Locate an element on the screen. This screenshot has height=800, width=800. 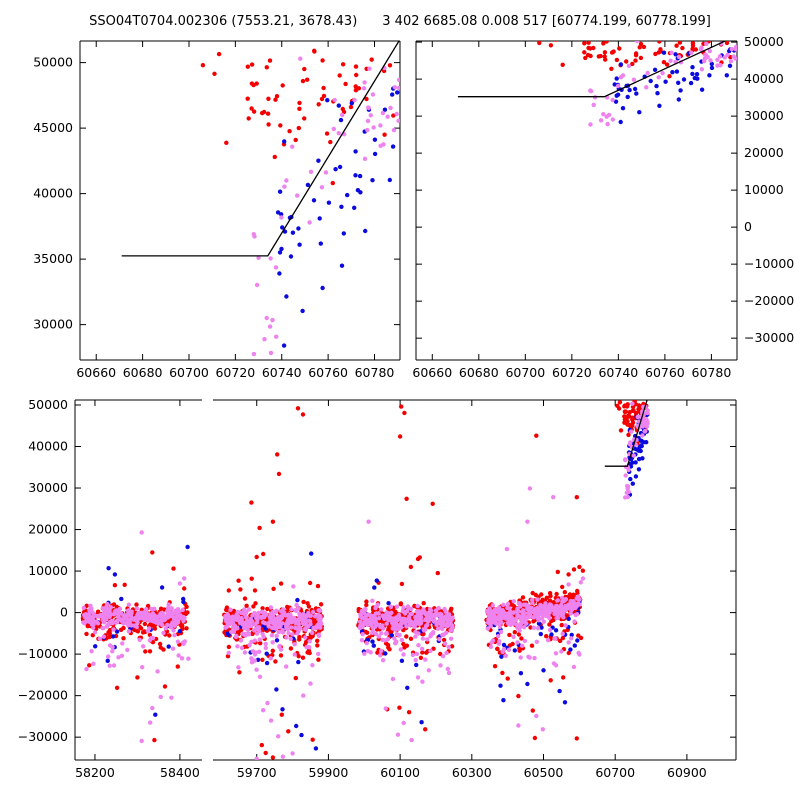
y-tick-label: −30000 is located at coordinates (769, 337).